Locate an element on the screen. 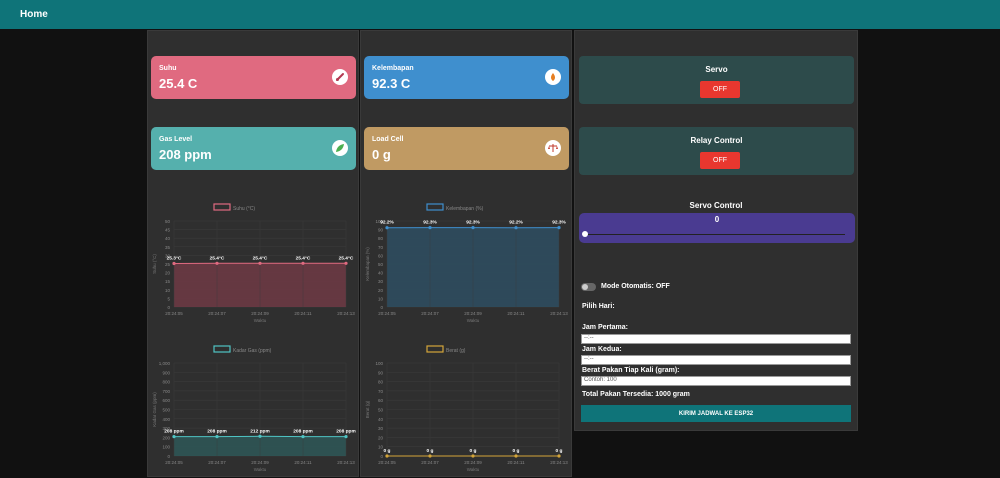 Image resolution: width=1000 pixels, height=478 pixels. data-label: 92.3% is located at coordinates (559, 223).